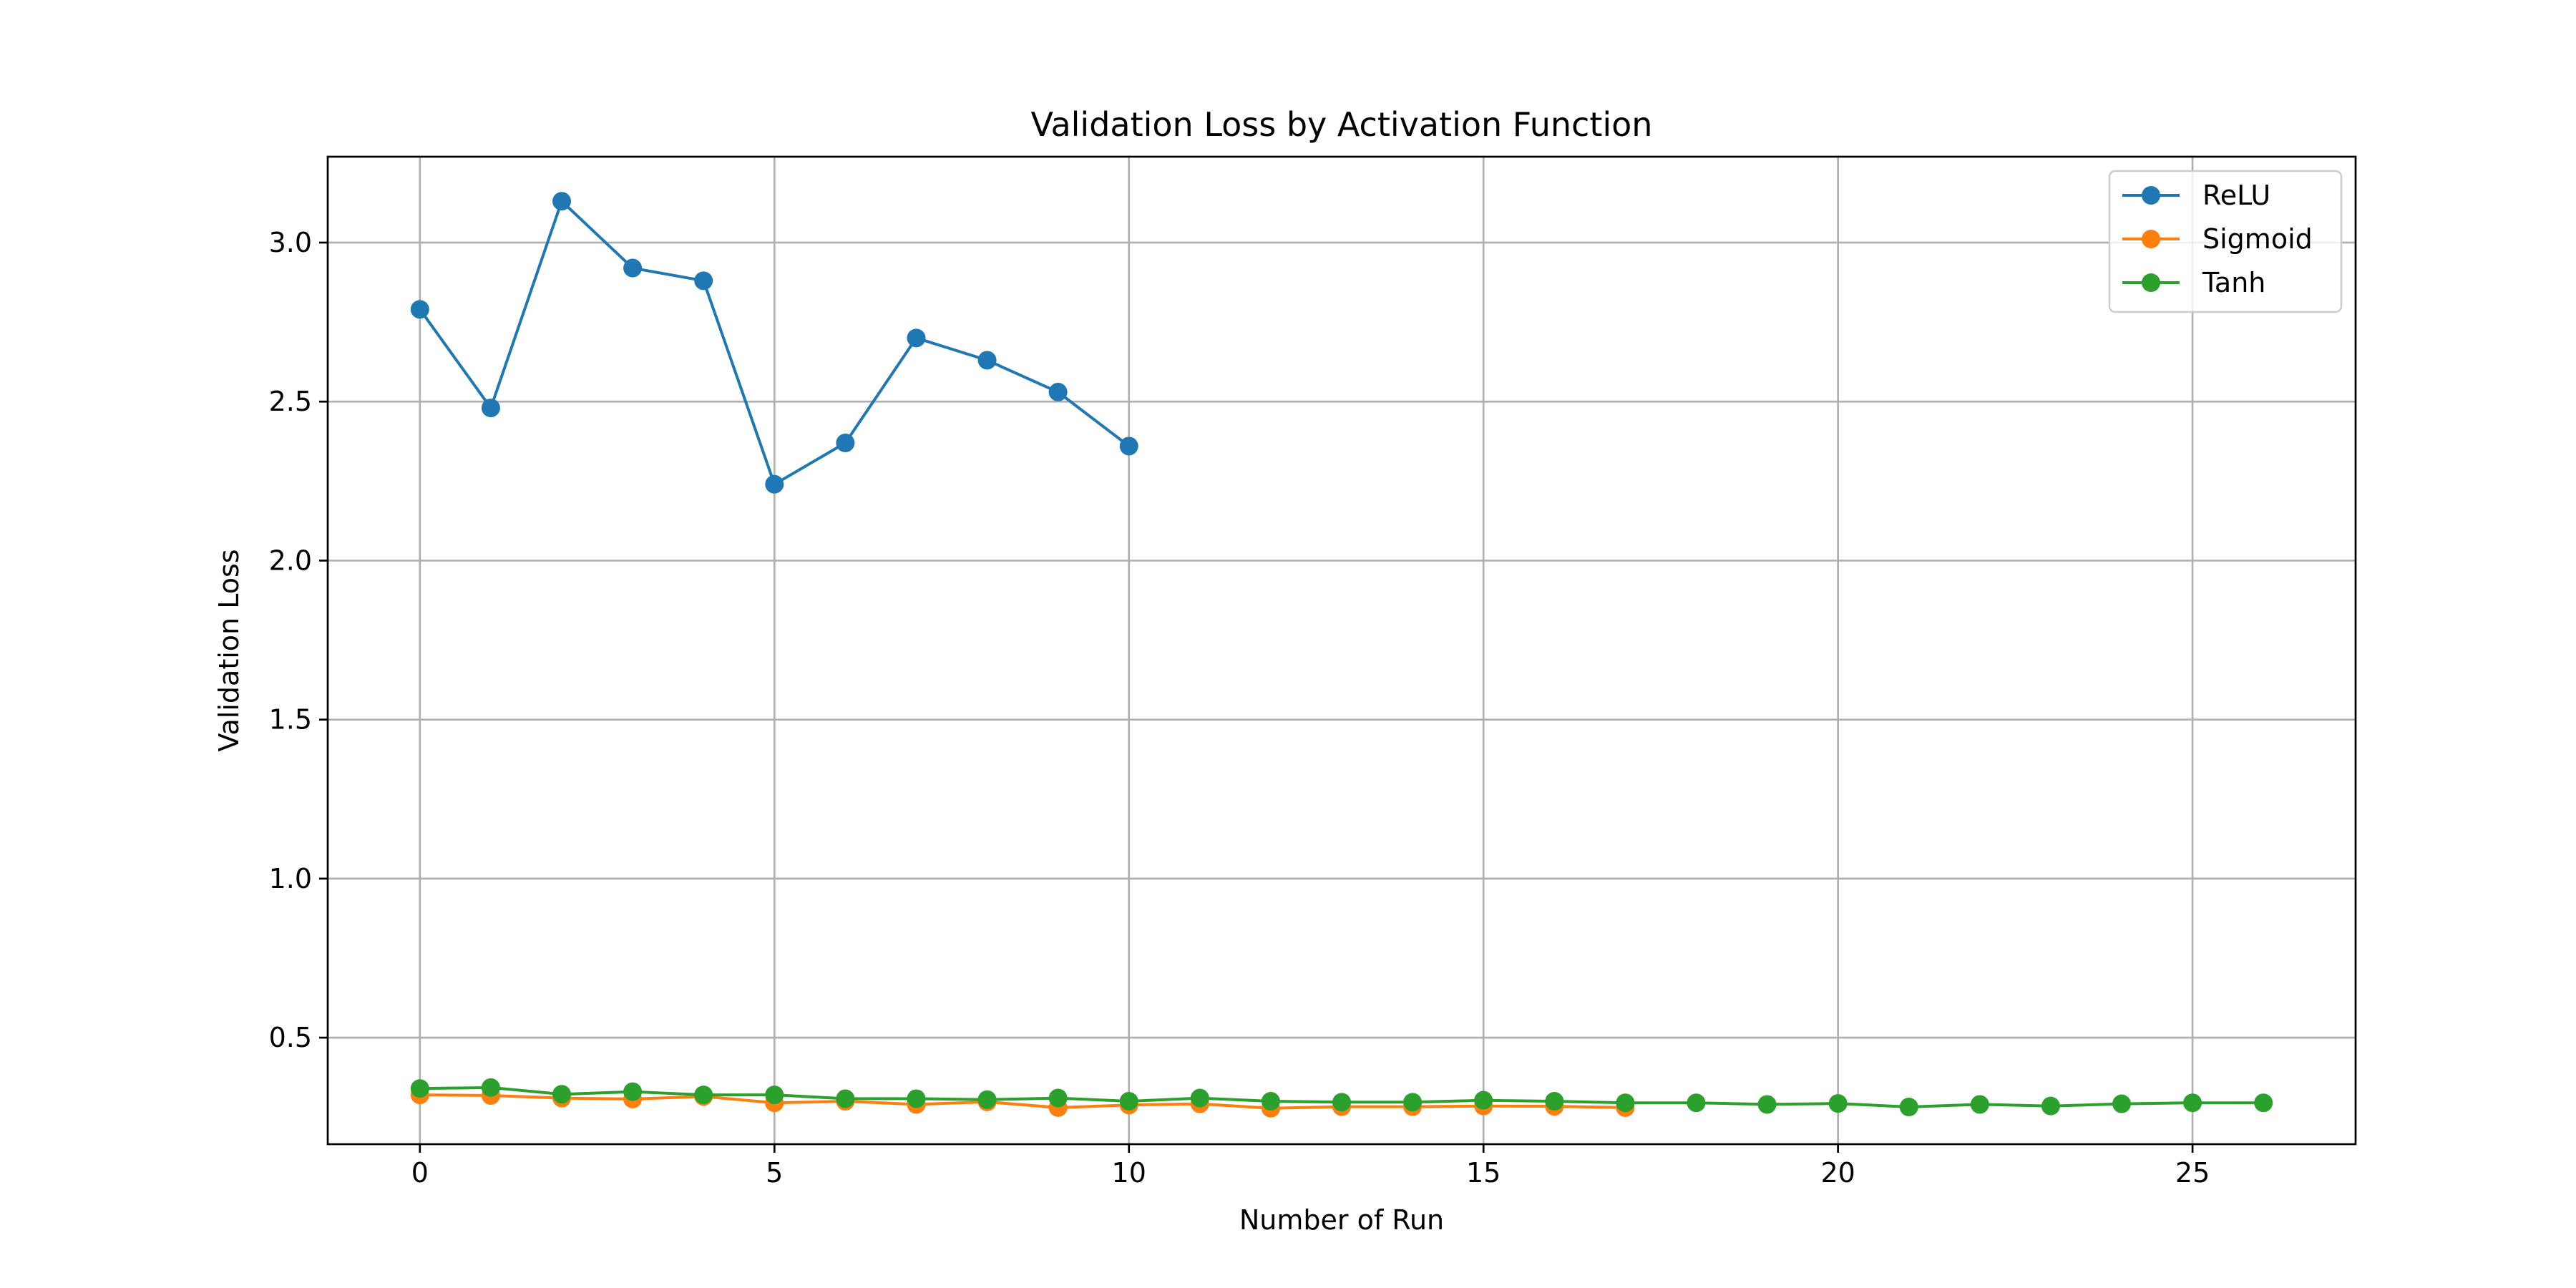  I want to click on legend-frame, so click(2225, 241).